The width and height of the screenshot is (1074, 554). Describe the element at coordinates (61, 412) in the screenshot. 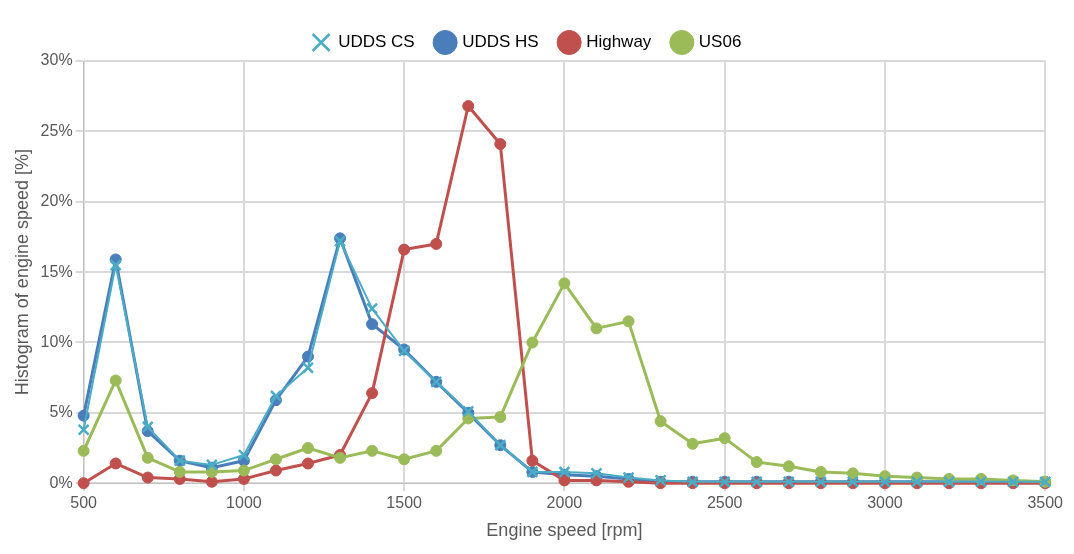

I see `y-tick-label: 5%` at that location.